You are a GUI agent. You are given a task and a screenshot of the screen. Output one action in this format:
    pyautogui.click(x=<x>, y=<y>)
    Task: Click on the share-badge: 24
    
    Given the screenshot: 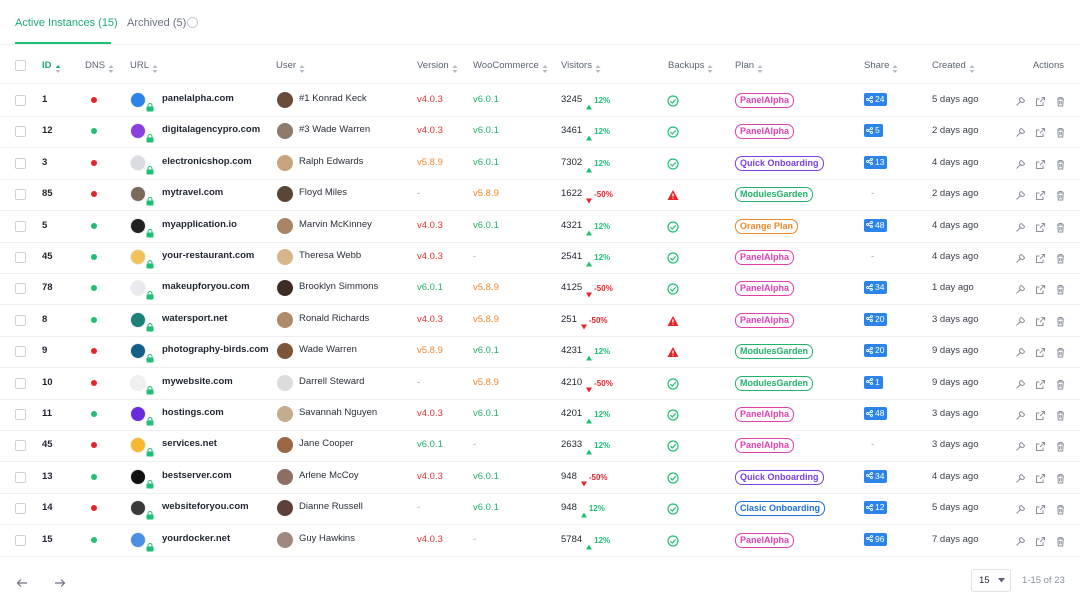 What is the action you would take?
    pyautogui.click(x=876, y=99)
    